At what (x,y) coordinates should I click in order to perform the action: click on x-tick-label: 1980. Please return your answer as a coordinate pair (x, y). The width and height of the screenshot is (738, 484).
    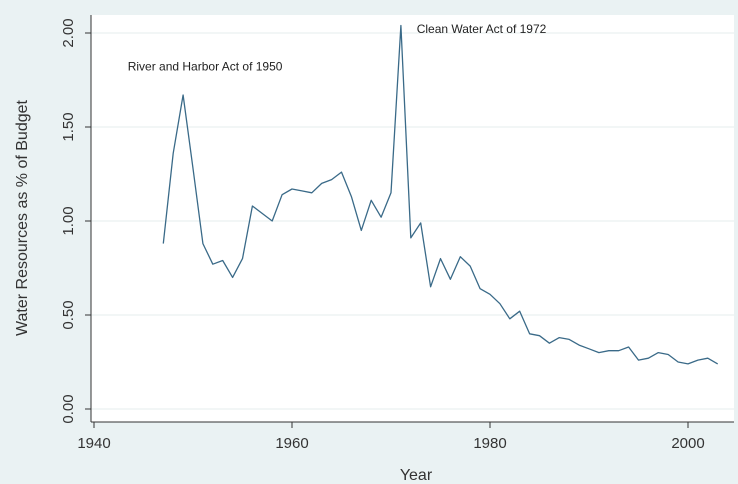
    Looking at the image, I should click on (489, 443).